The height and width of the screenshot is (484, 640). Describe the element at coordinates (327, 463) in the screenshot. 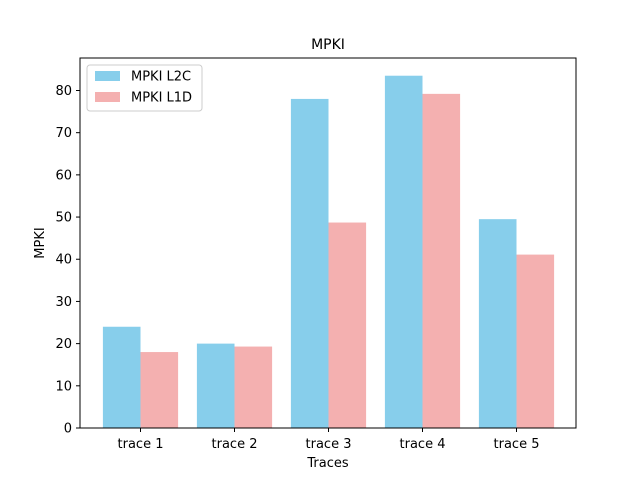

I see `x-axis-label: Traces` at that location.